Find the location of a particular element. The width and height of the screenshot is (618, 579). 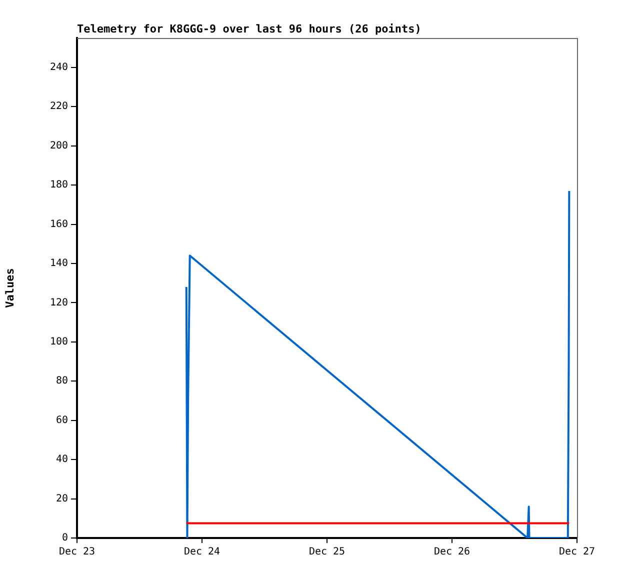

y-tick-label: 20 is located at coordinates (62, 498).